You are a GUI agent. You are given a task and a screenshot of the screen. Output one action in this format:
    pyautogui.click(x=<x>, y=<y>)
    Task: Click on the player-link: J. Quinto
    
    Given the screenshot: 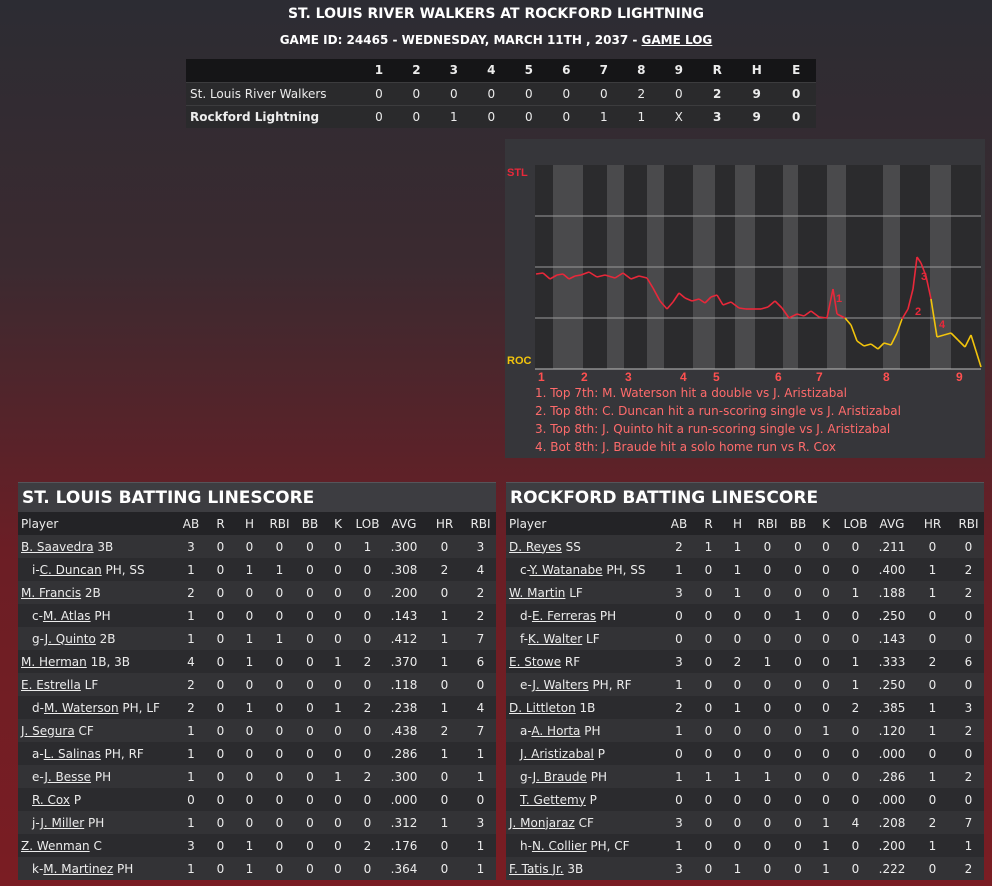 What is the action you would take?
    pyautogui.click(x=70, y=638)
    